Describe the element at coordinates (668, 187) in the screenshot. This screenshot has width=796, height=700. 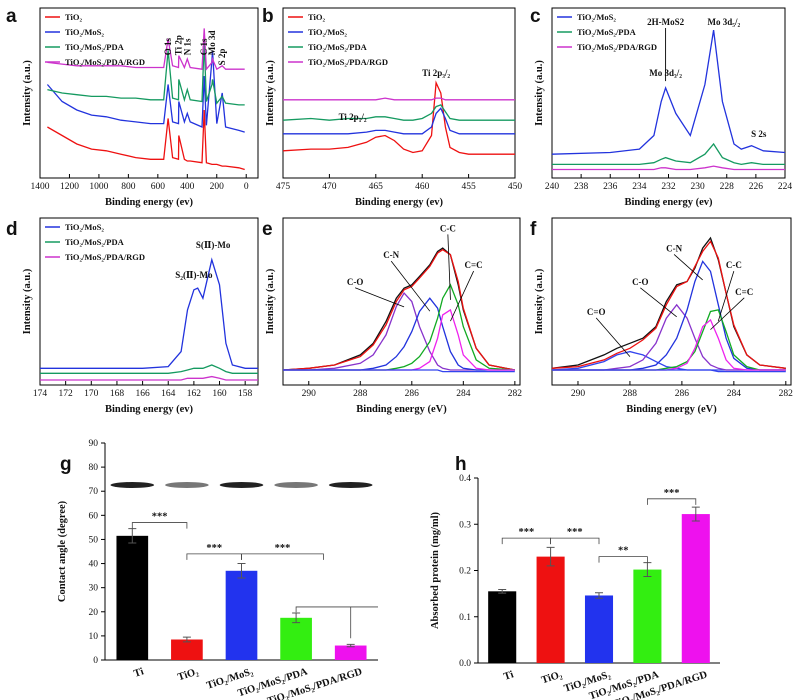
I see `x-tick-label: 232` at that location.